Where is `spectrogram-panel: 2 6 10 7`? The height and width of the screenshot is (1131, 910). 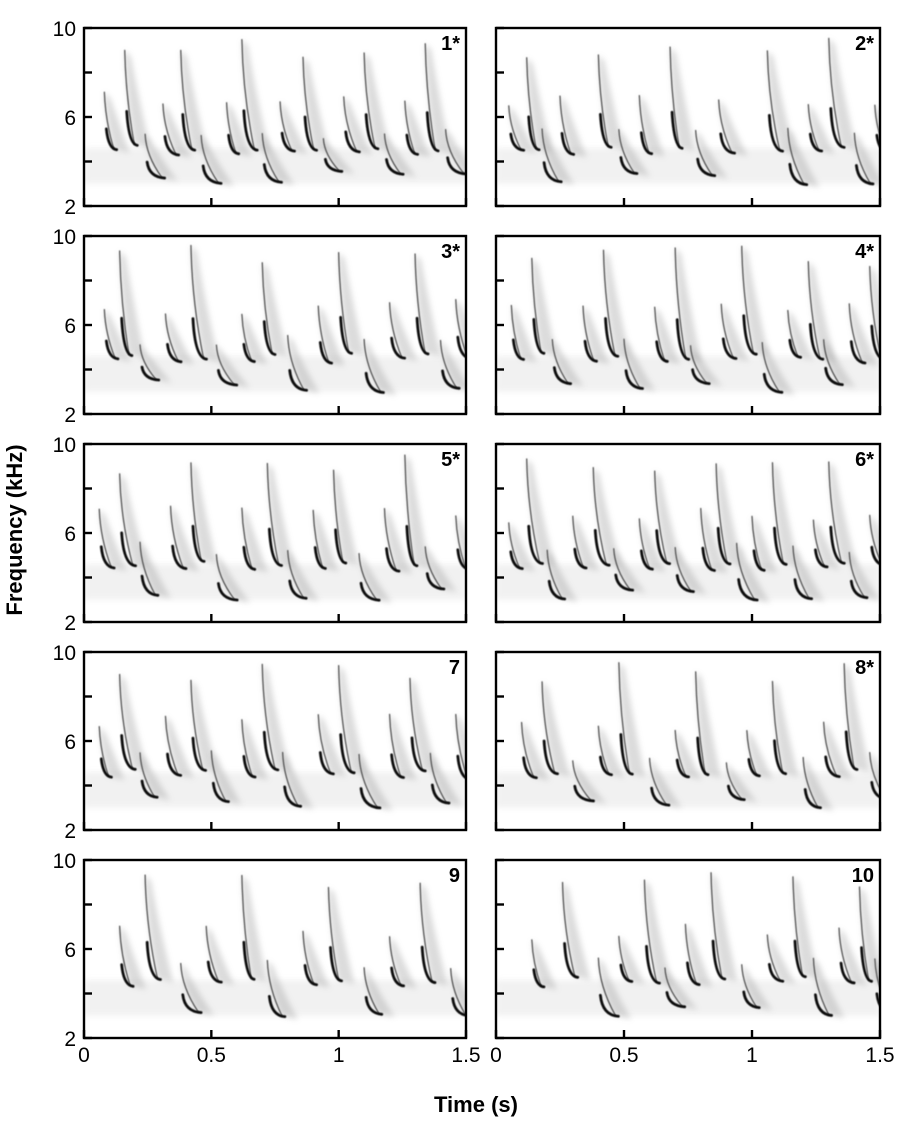
spectrogram-panel: 2 6 10 7 is located at coordinates (260, 742).